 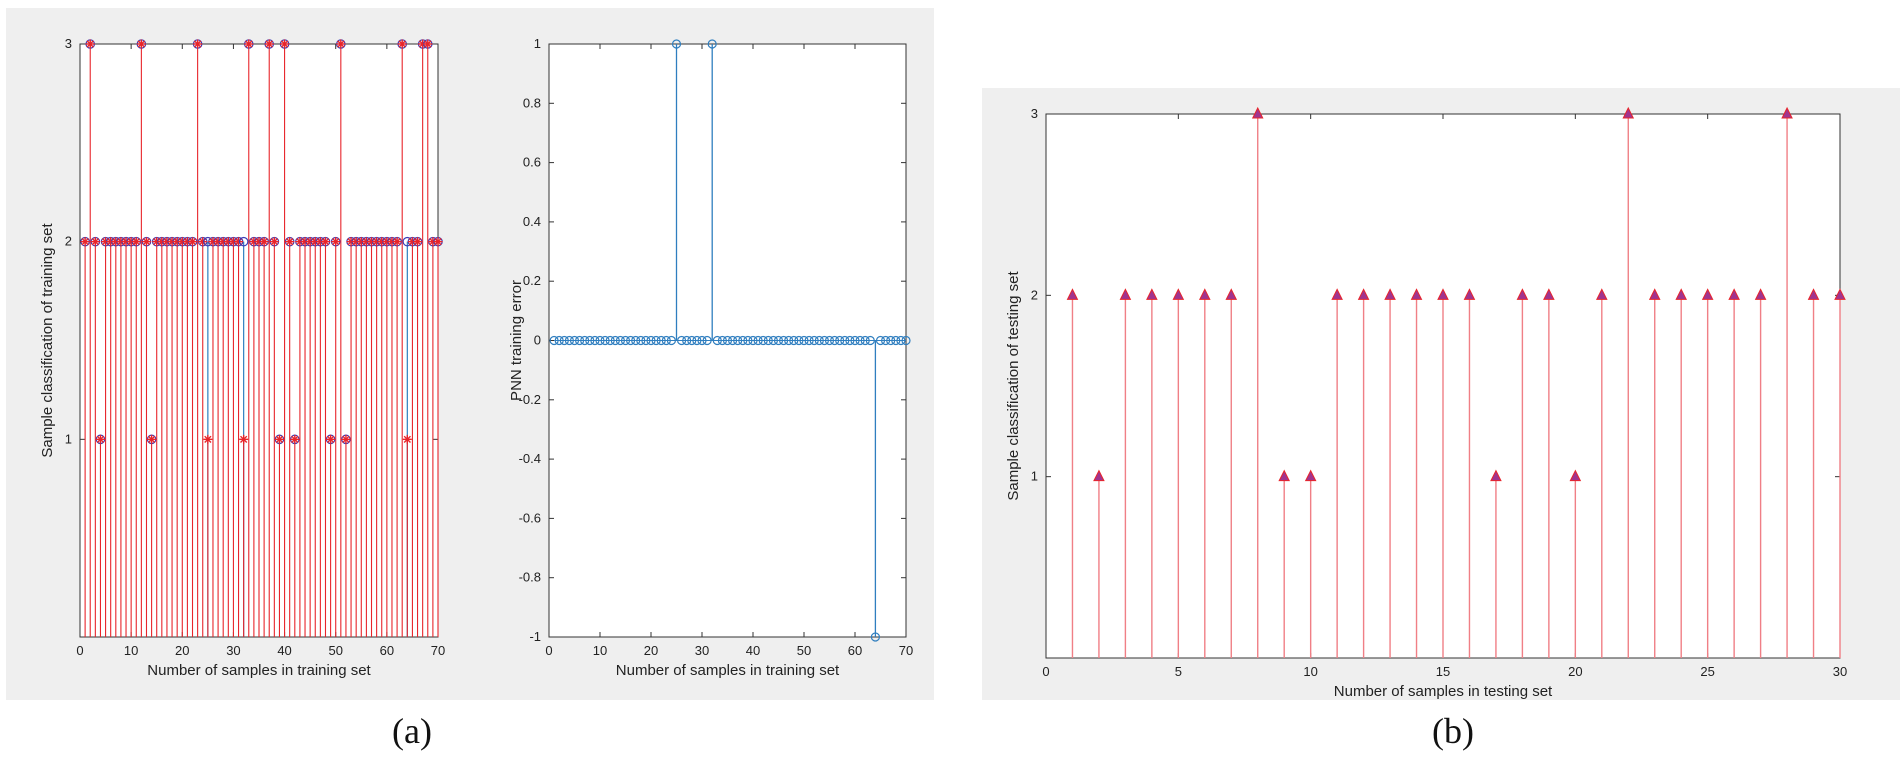 What do you see at coordinates (516, 340) in the screenshot?
I see `y-axis-label: PNN training error` at bounding box center [516, 340].